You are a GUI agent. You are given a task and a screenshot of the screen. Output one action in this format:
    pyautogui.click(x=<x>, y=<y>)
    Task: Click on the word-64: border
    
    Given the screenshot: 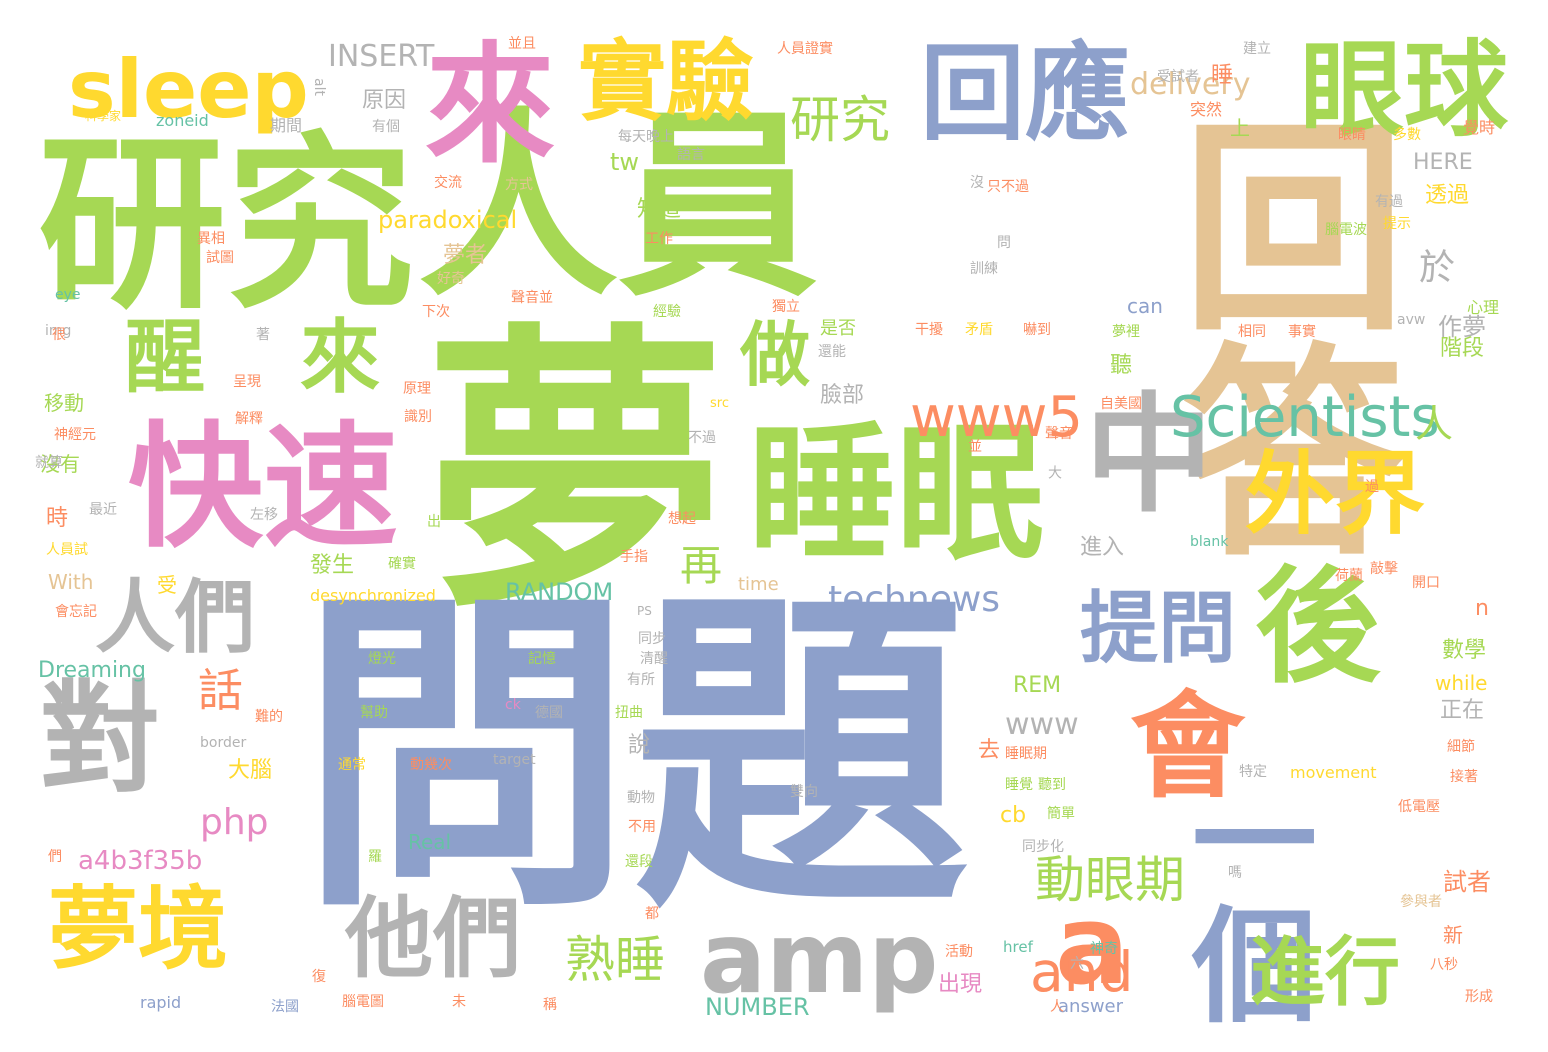 What is the action you would take?
    pyautogui.click(x=223, y=743)
    